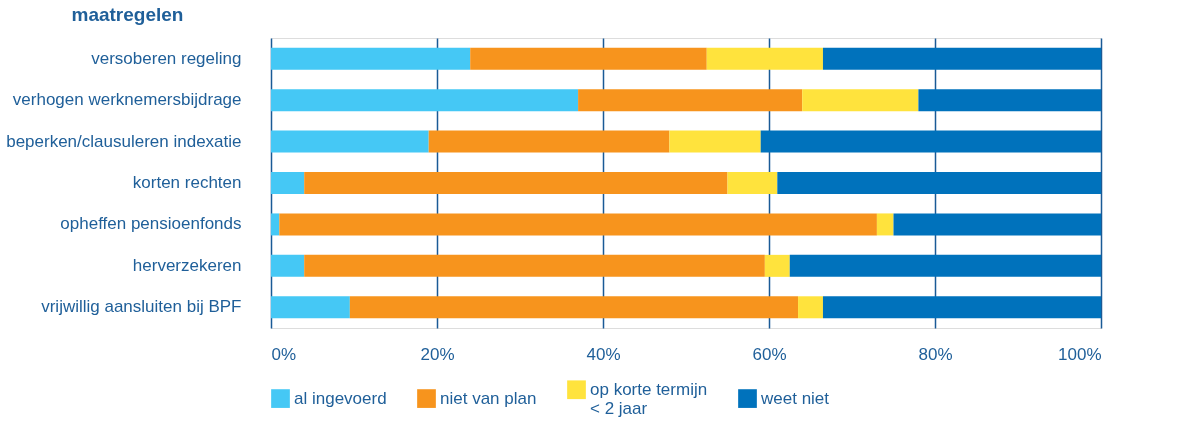 This screenshot has width=1193, height=434. Describe the element at coordinates (649, 398) in the screenshot. I see `legend-label: op korte termijn < 2 jaar` at that location.